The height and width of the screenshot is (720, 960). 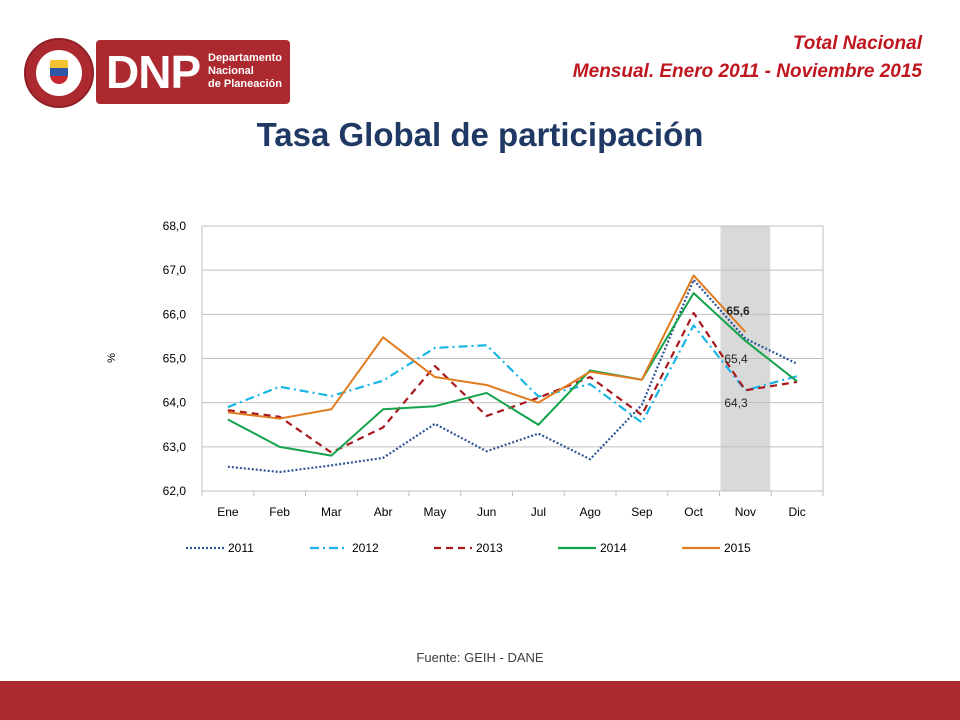 What do you see at coordinates (857, 43) in the screenshot?
I see `scope-line-1: Total Nacional` at bounding box center [857, 43].